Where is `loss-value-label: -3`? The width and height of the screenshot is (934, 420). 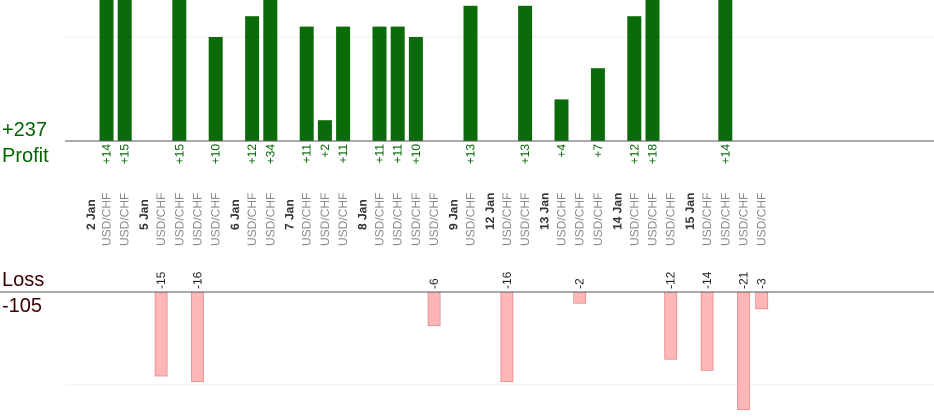 loss-value-label: -3 is located at coordinates (762, 283).